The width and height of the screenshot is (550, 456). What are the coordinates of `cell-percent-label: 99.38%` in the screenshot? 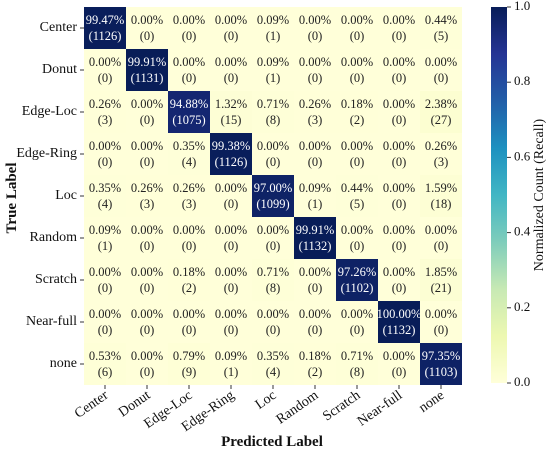 It's located at (231, 146).